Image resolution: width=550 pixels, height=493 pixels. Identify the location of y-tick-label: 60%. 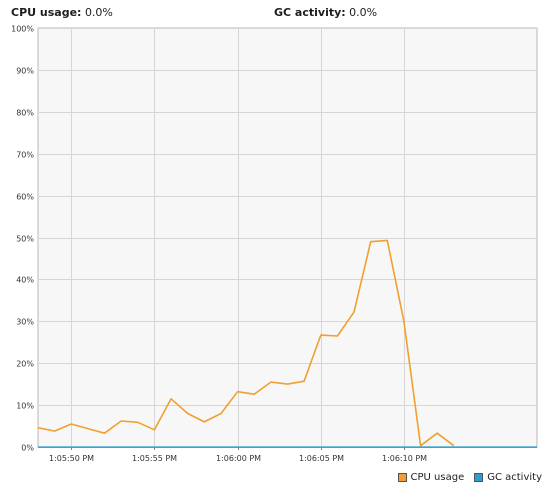
(25, 197).